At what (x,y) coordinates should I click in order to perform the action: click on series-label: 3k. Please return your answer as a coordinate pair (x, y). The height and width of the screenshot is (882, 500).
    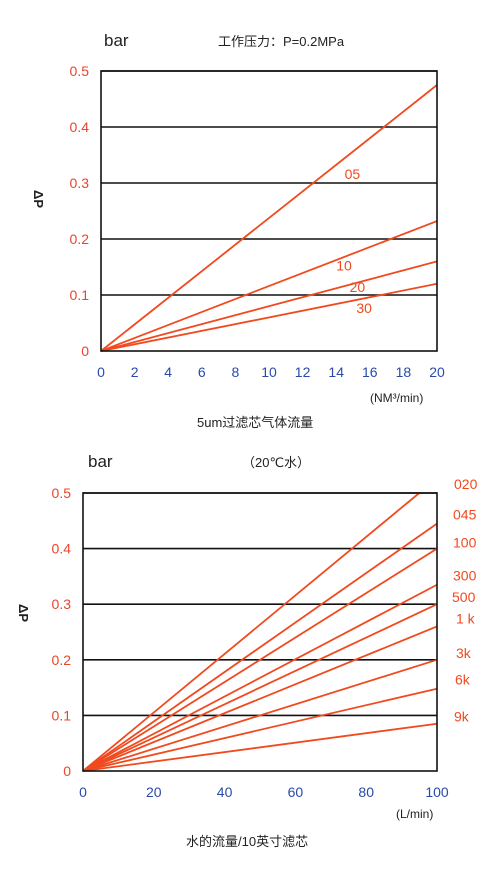
    Looking at the image, I should click on (464, 653).